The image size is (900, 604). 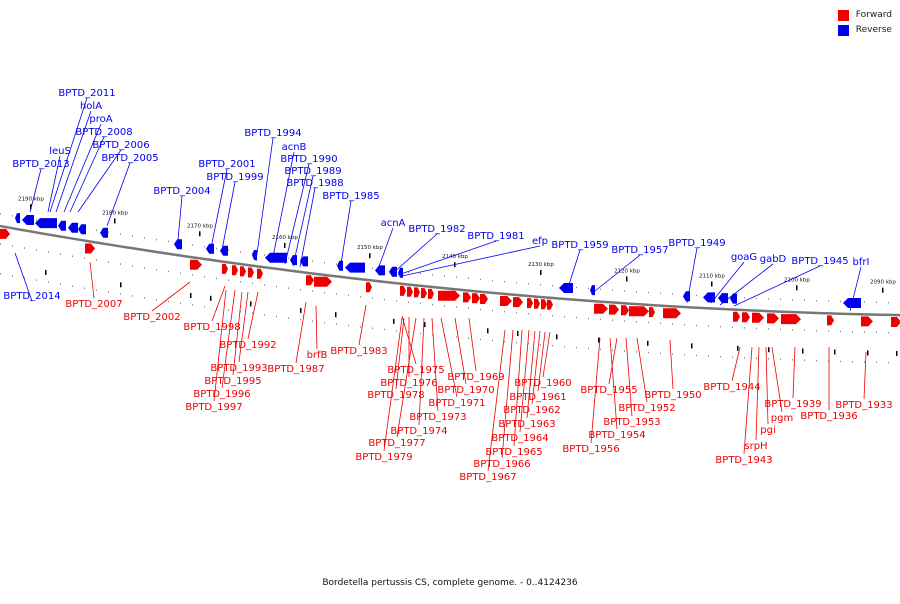 I want to click on gene-label: BPTD_1993, so click(x=238, y=368).